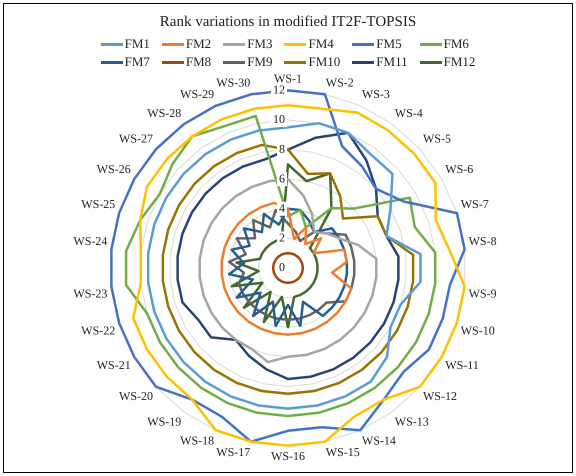 Image resolution: width=576 pixels, height=476 pixels. Describe the element at coordinates (482, 293) in the screenshot. I see `spoke-label: WS-9` at that location.